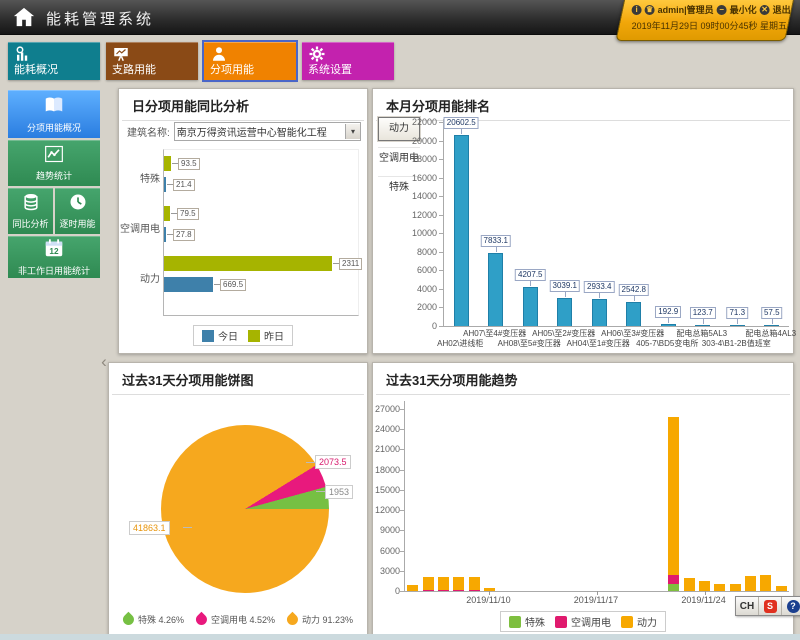 The height and width of the screenshot is (640, 800). Describe the element at coordinates (243, 620) in the screenshot. I see `pie-legend-label: 空调用电 4.52%` at that location.